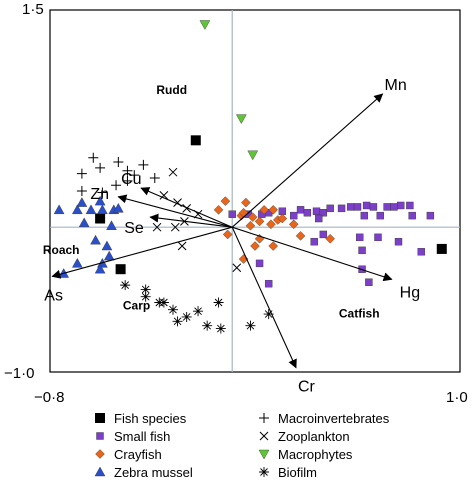  What do you see at coordinates (136, 305) in the screenshot?
I see `point-label-carp: Carp` at bounding box center [136, 305].